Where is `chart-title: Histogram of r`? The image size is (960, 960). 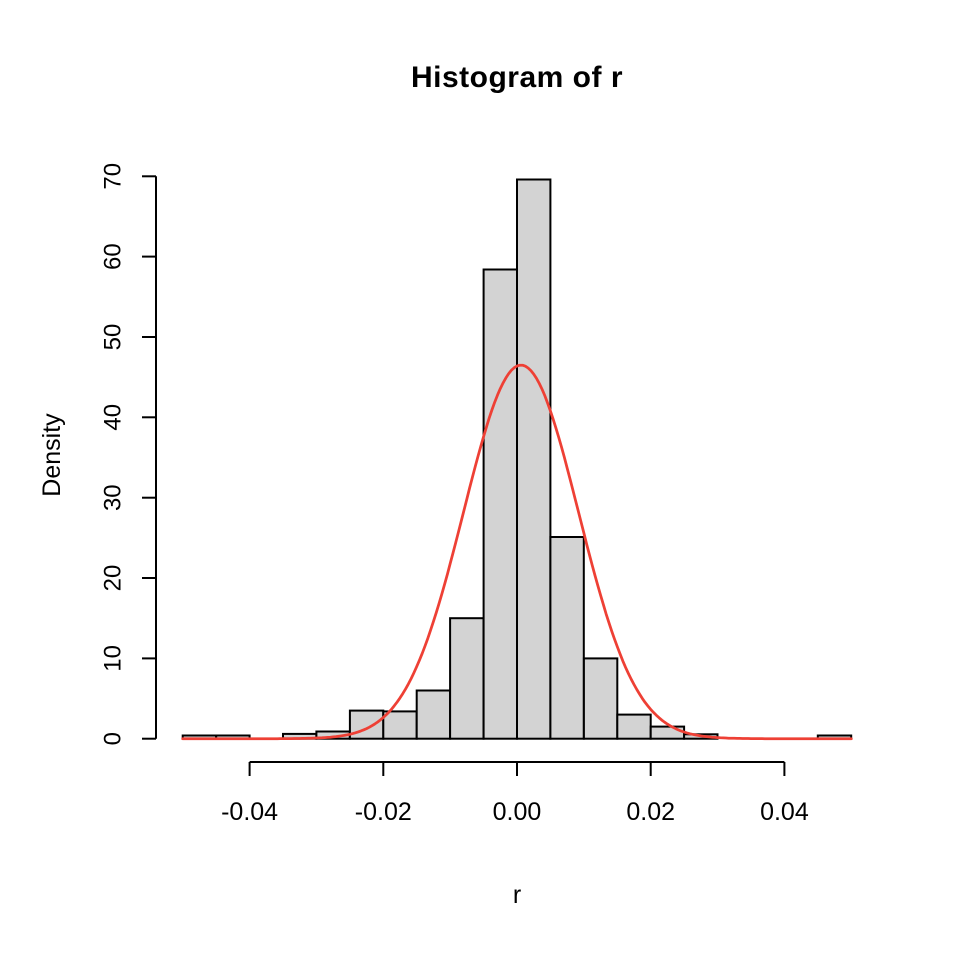
chart-title: Histogram of r is located at coordinates (517, 77).